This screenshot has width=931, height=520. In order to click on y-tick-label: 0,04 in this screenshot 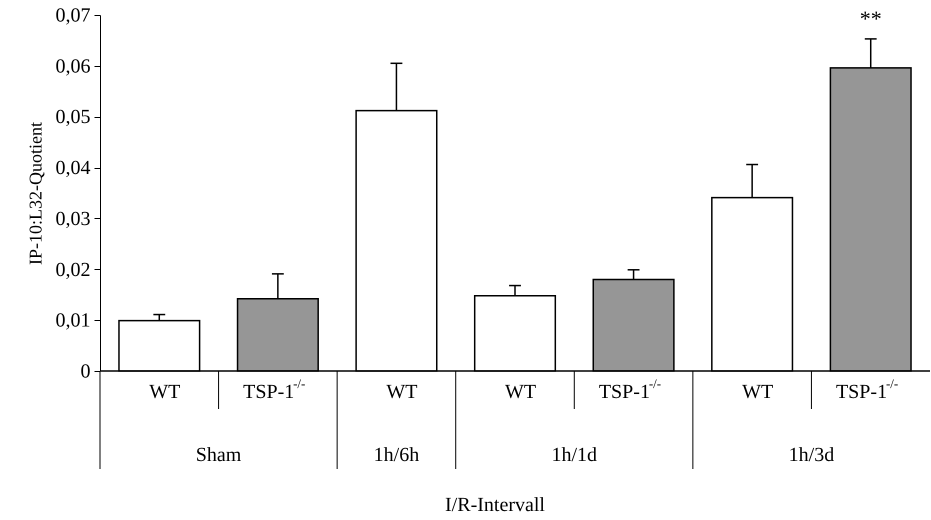, I will do `click(73, 168)`.